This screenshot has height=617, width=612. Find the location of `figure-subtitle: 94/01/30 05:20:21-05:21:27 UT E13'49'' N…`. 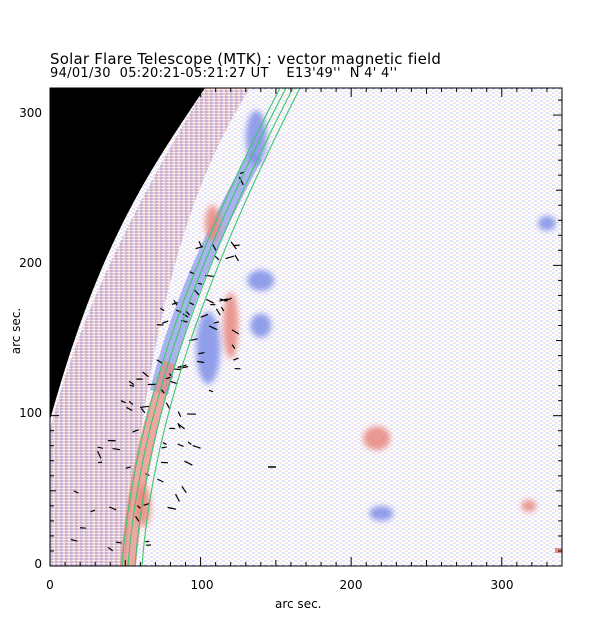

figure-subtitle: 94/01/30 05:20:21-05:21:27 UT E13'49'' N… is located at coordinates (224, 73).